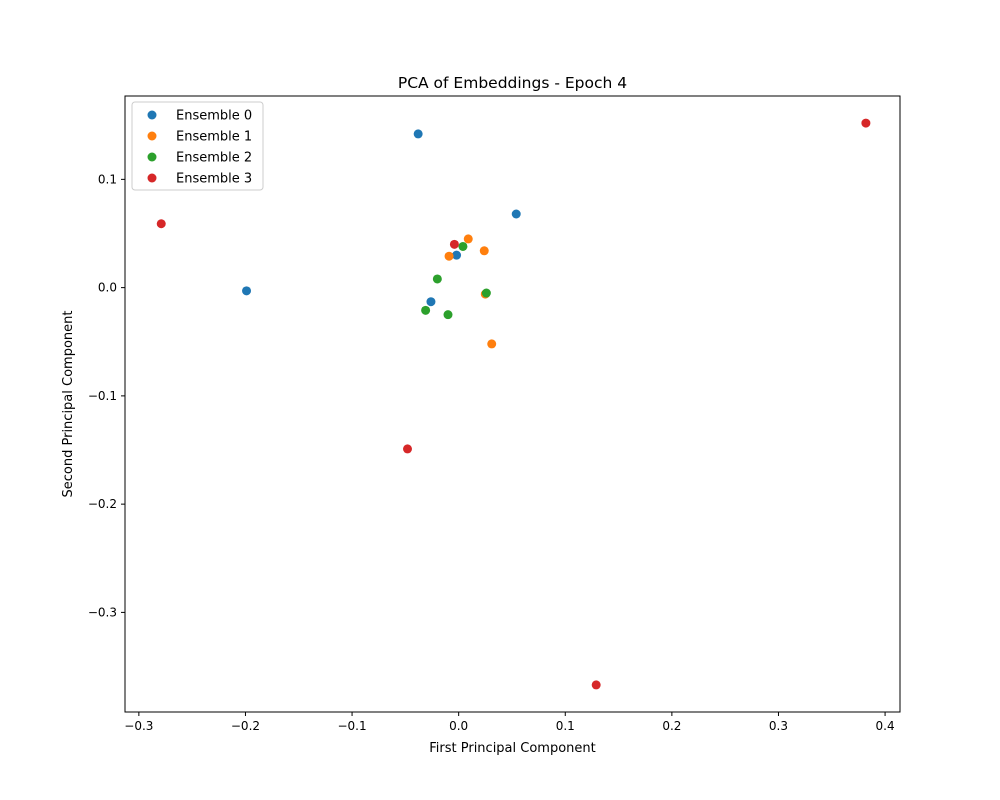 The image size is (1000, 800). What do you see at coordinates (107, 288) in the screenshot?
I see `y-tick-label: 0.0` at bounding box center [107, 288].